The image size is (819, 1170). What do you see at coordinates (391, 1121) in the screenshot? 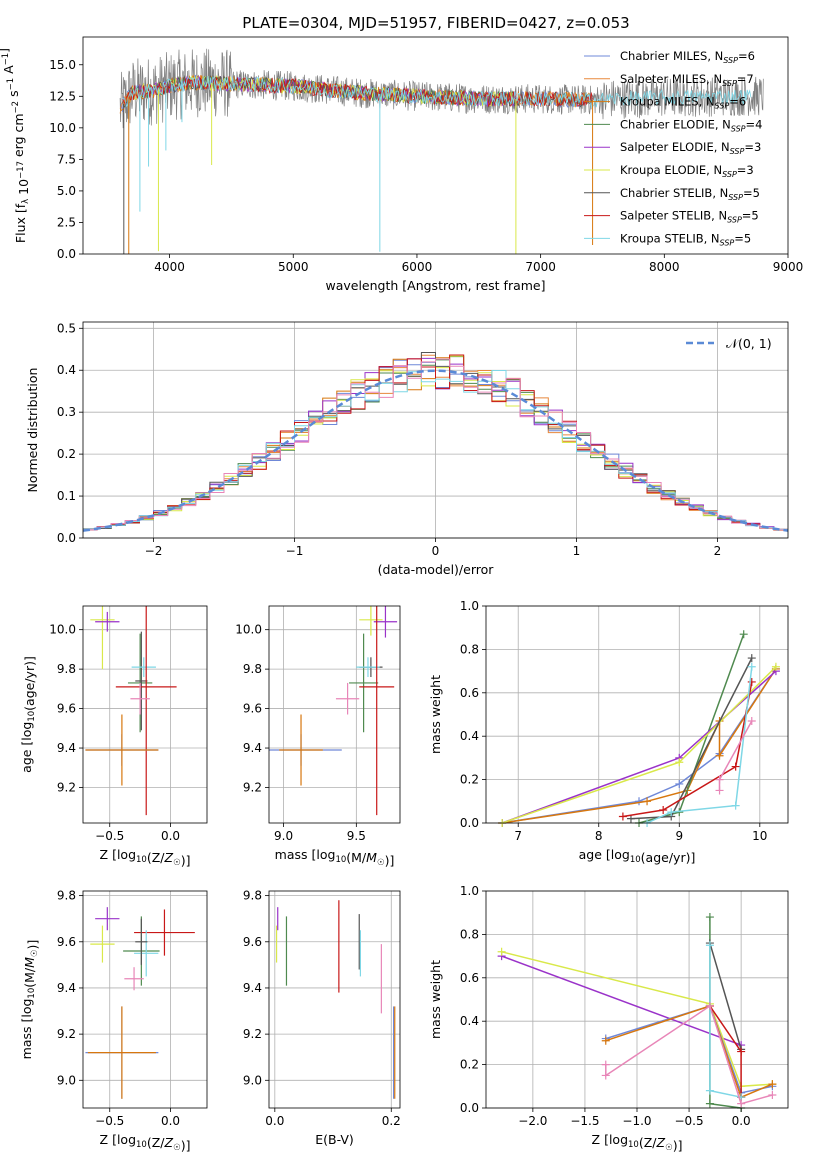
I see `x-tick-label: 0.2` at bounding box center [391, 1121].